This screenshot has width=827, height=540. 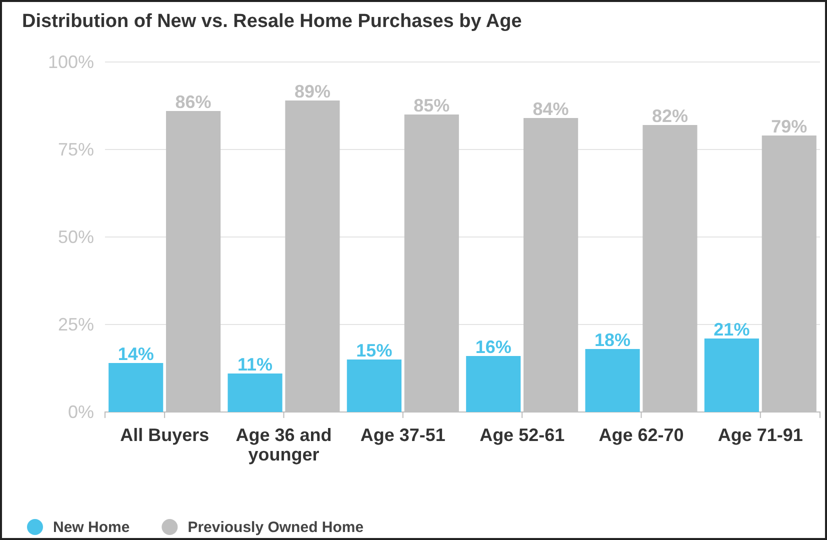 I want to click on x-tick-label: Age 36 and younger, so click(x=284, y=444).